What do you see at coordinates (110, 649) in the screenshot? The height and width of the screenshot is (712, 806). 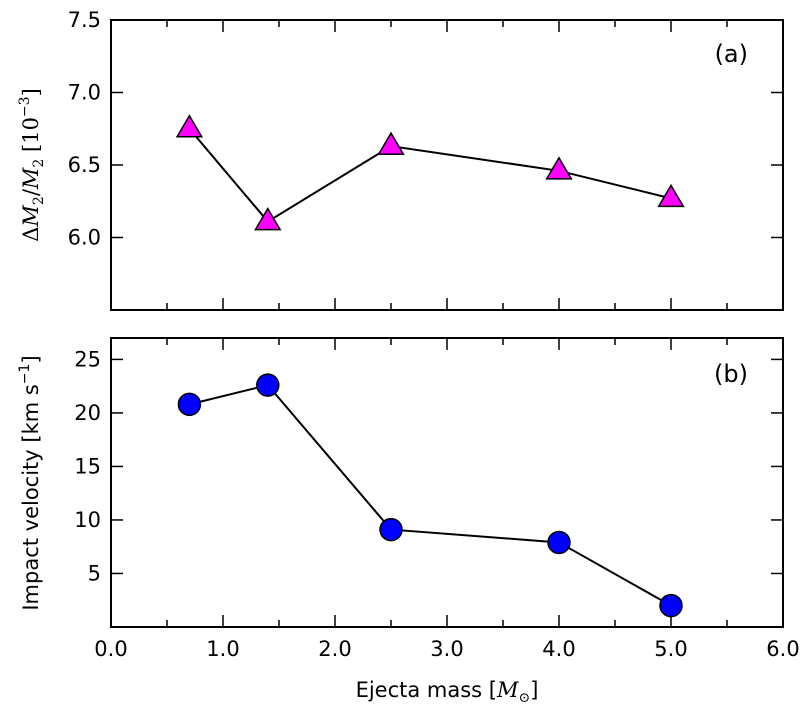 I see `x-tick-label: 0.0` at bounding box center [110, 649].